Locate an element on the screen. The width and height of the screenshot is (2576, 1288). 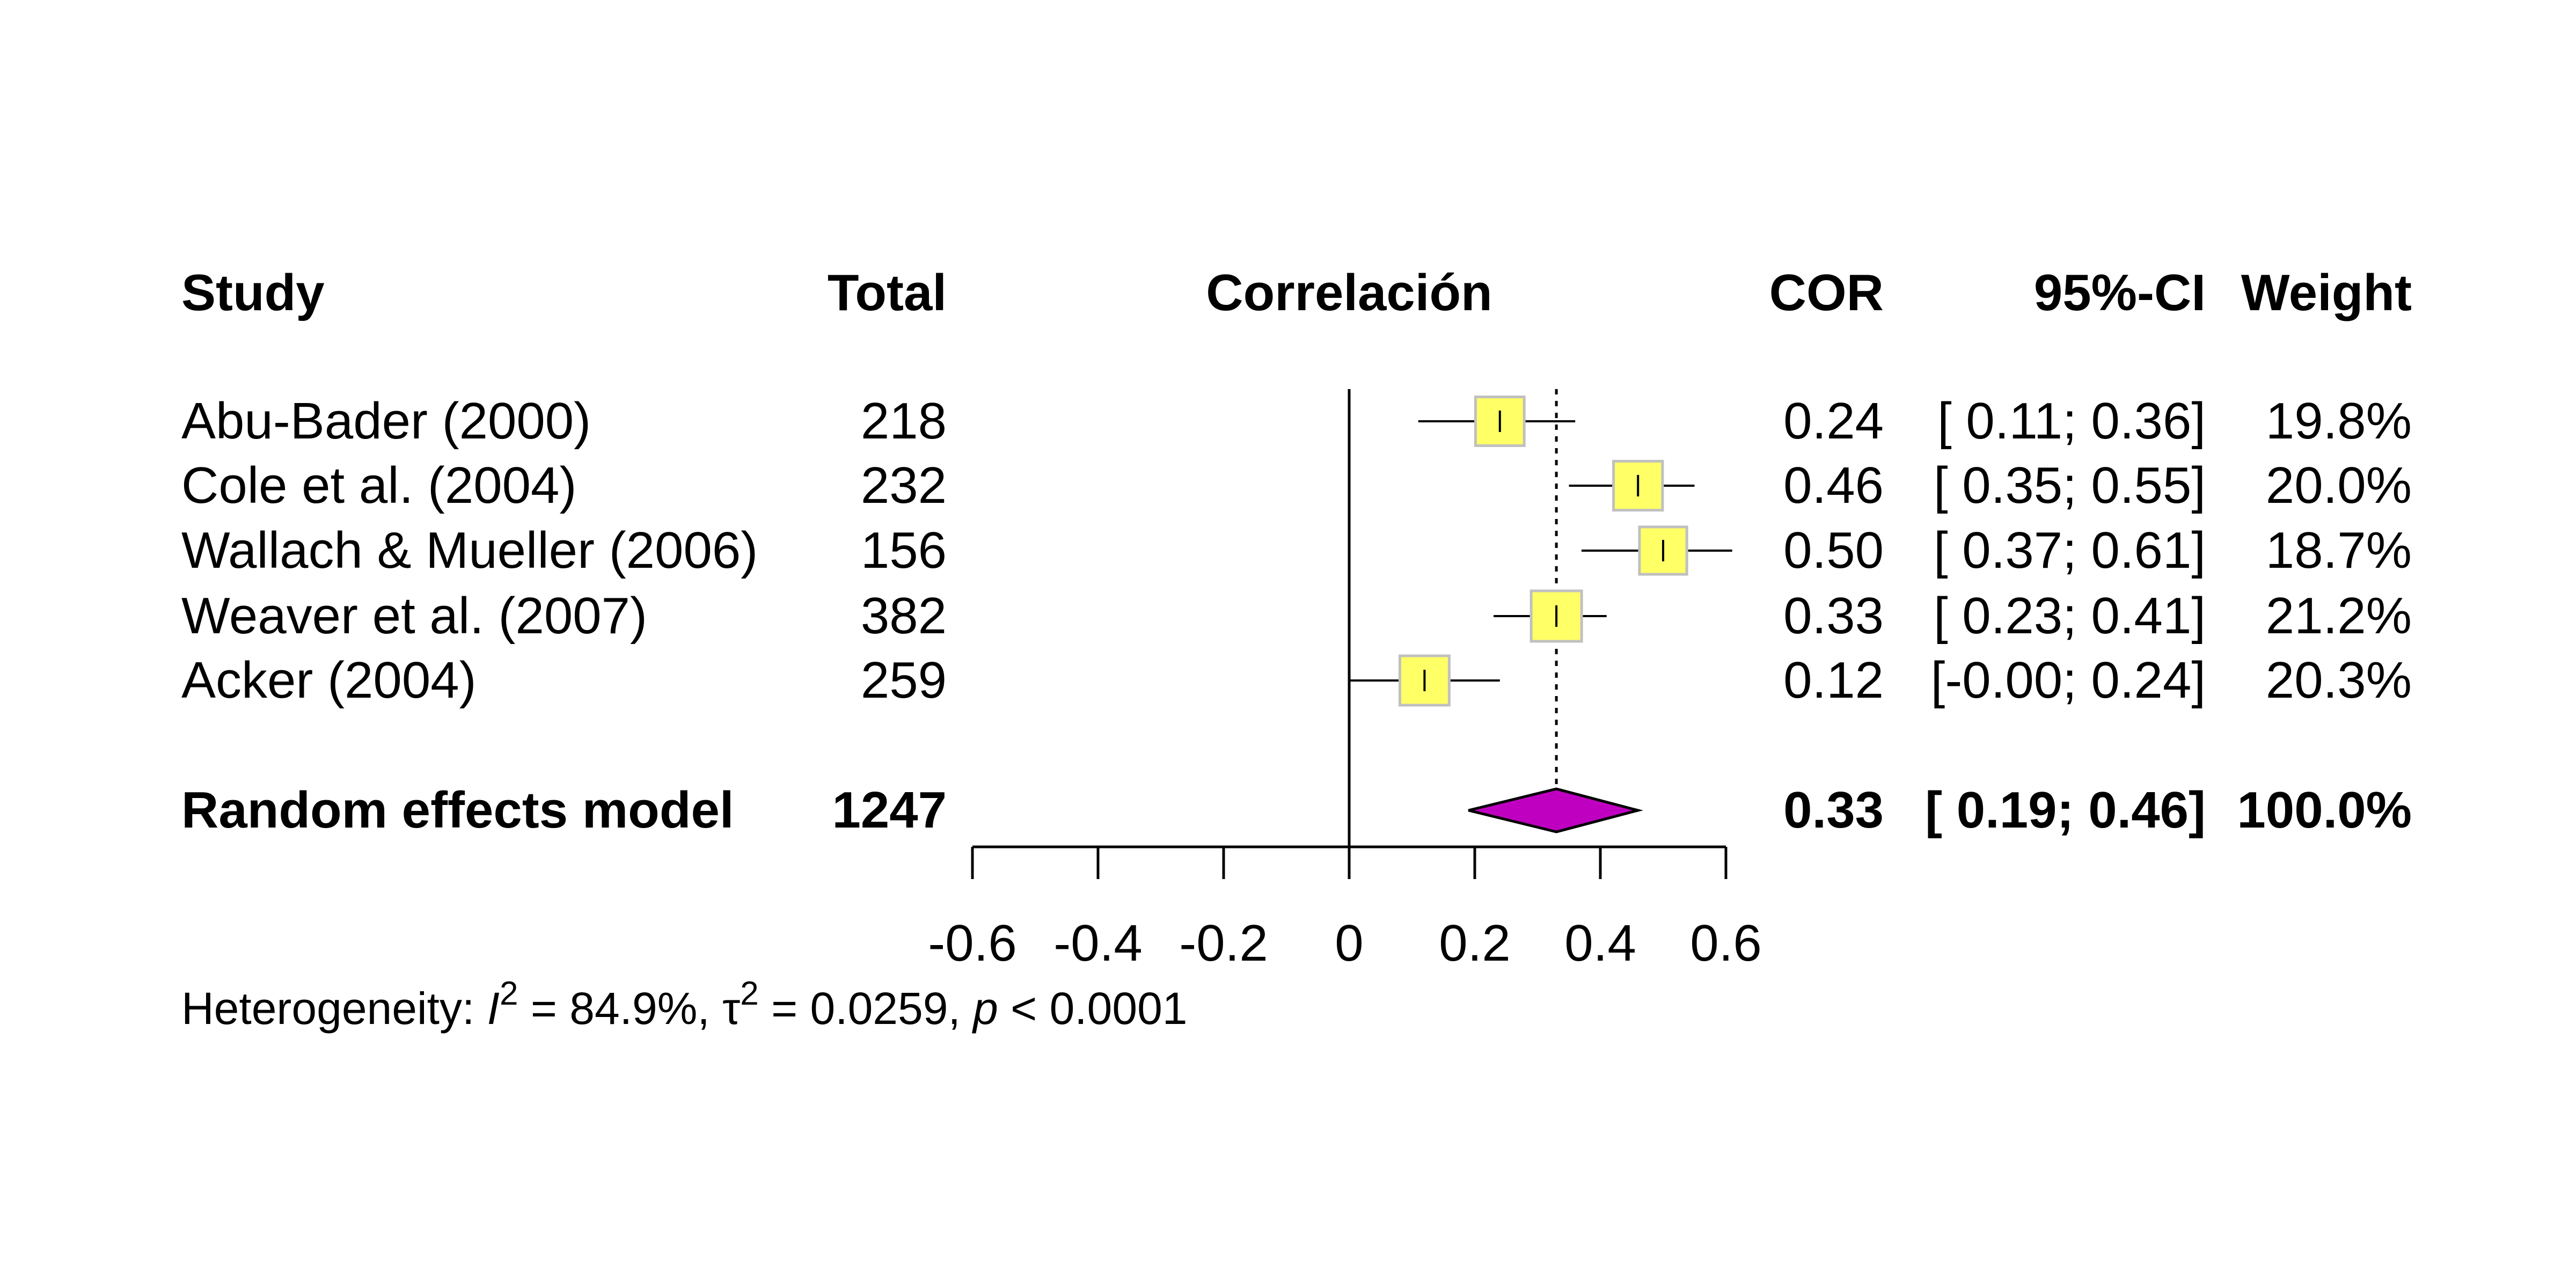
header-total: Total is located at coordinates (887, 292).